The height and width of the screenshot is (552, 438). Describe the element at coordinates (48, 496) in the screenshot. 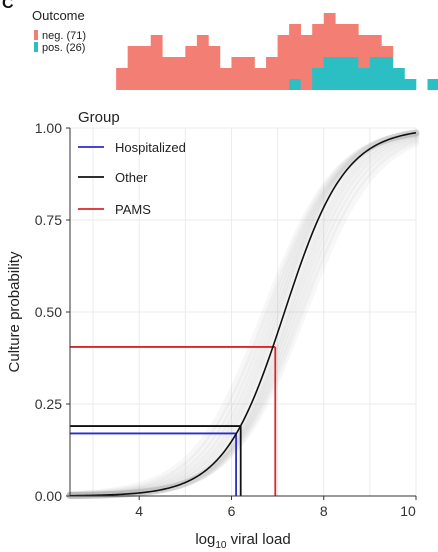

I see `y-tick-label: 0.00` at that location.